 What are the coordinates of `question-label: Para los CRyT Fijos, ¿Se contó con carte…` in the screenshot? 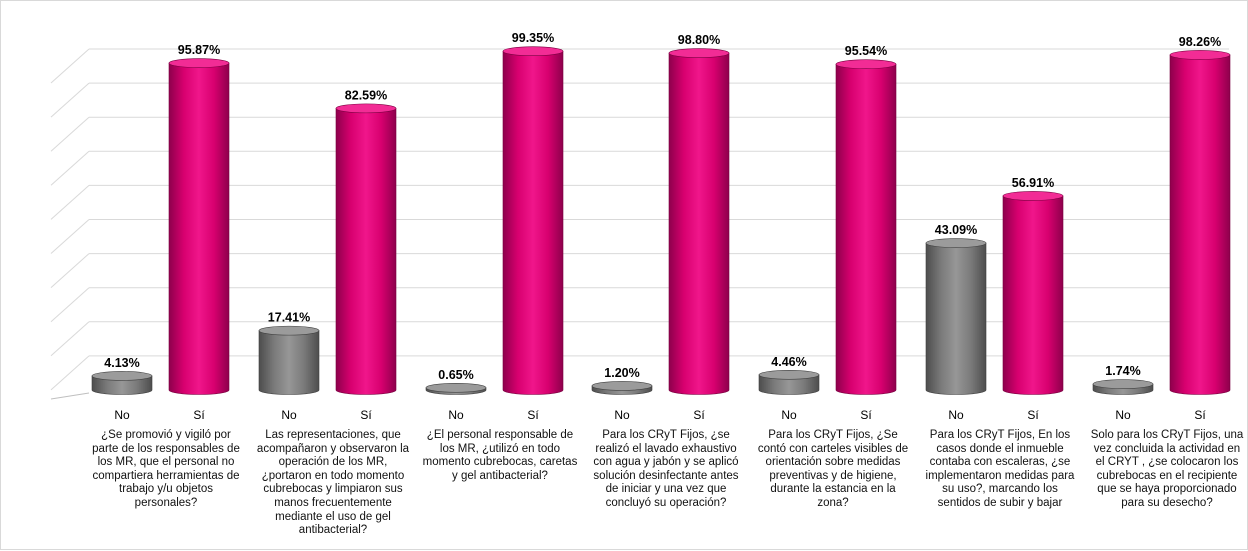 It's located at (833, 469).